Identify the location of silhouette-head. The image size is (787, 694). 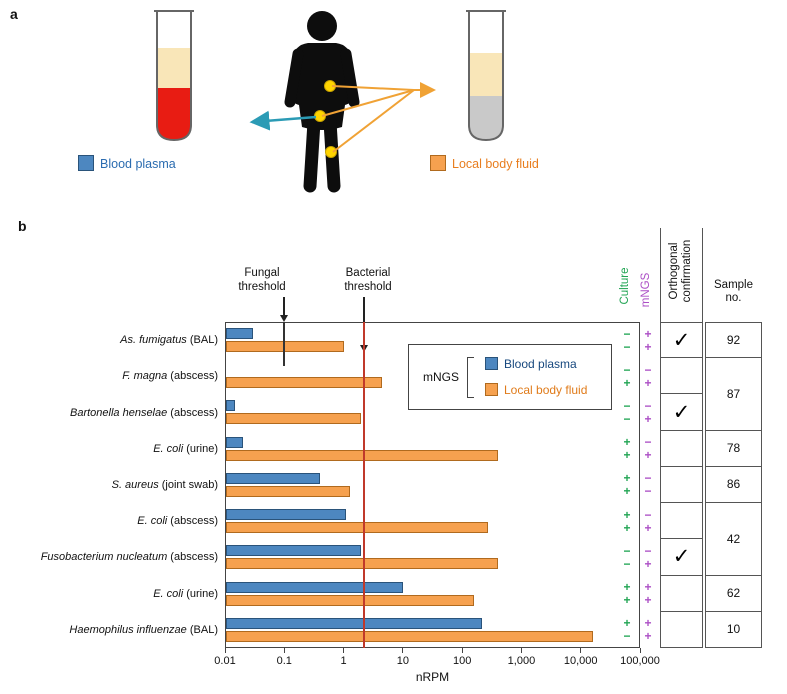
(322, 26).